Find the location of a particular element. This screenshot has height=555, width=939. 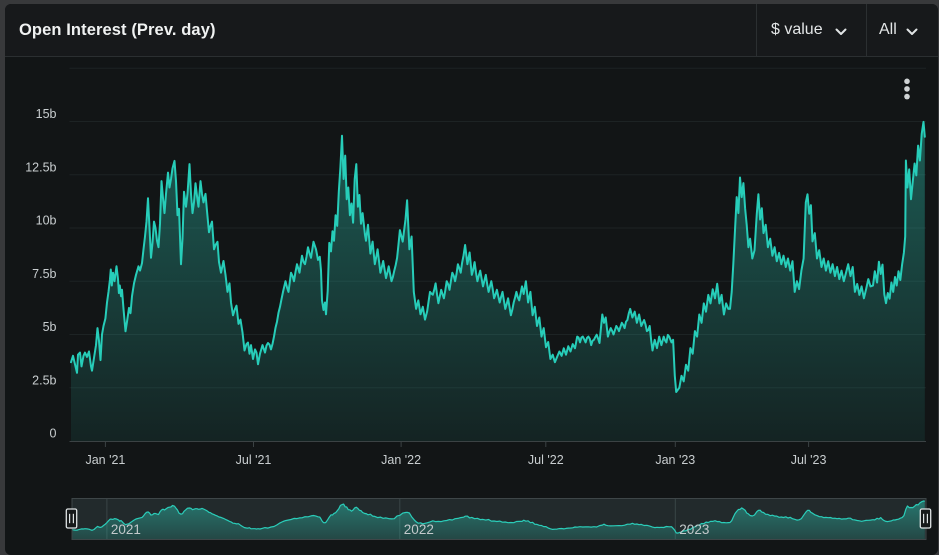

svg-text: Jul '22 is located at coordinates (546, 460).